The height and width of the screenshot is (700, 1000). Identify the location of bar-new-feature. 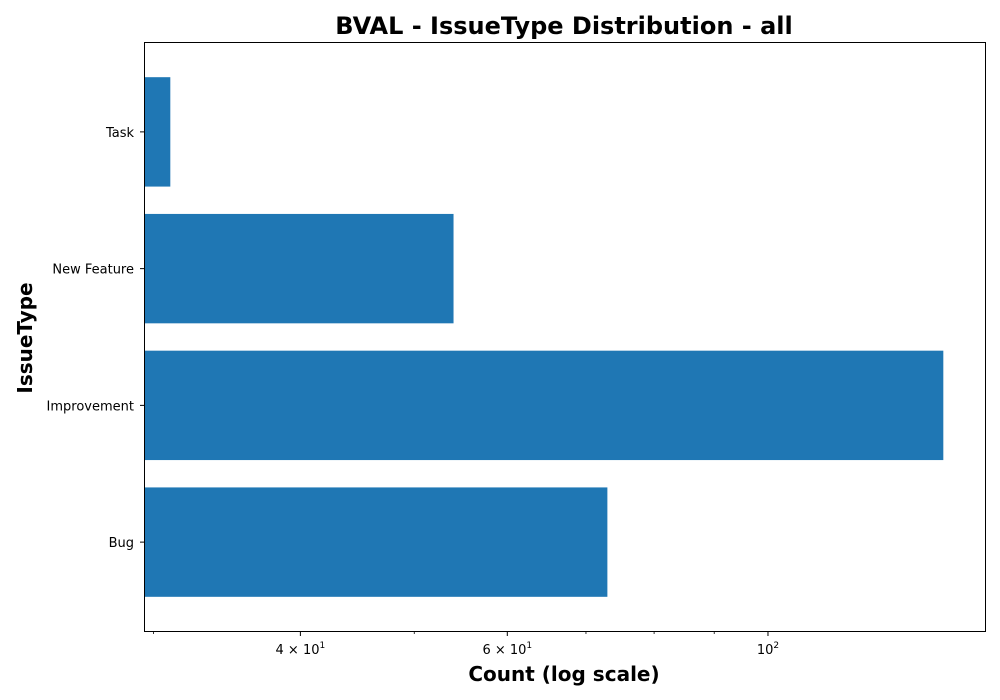
(299, 268).